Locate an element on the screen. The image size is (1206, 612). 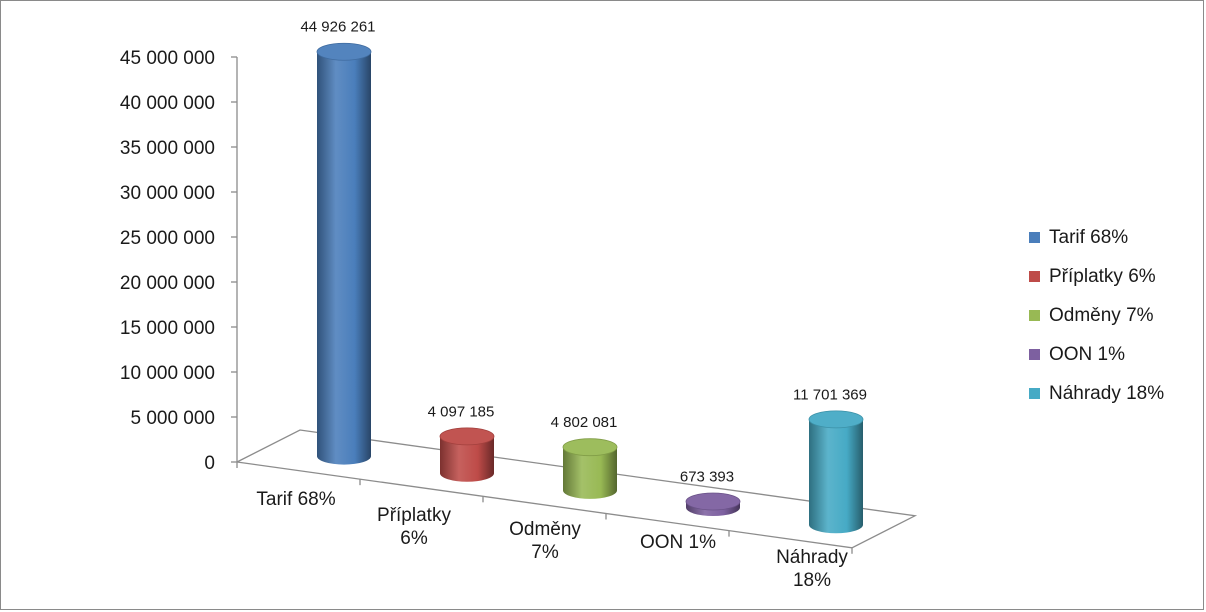
data-label: 673 393 is located at coordinates (707, 476).